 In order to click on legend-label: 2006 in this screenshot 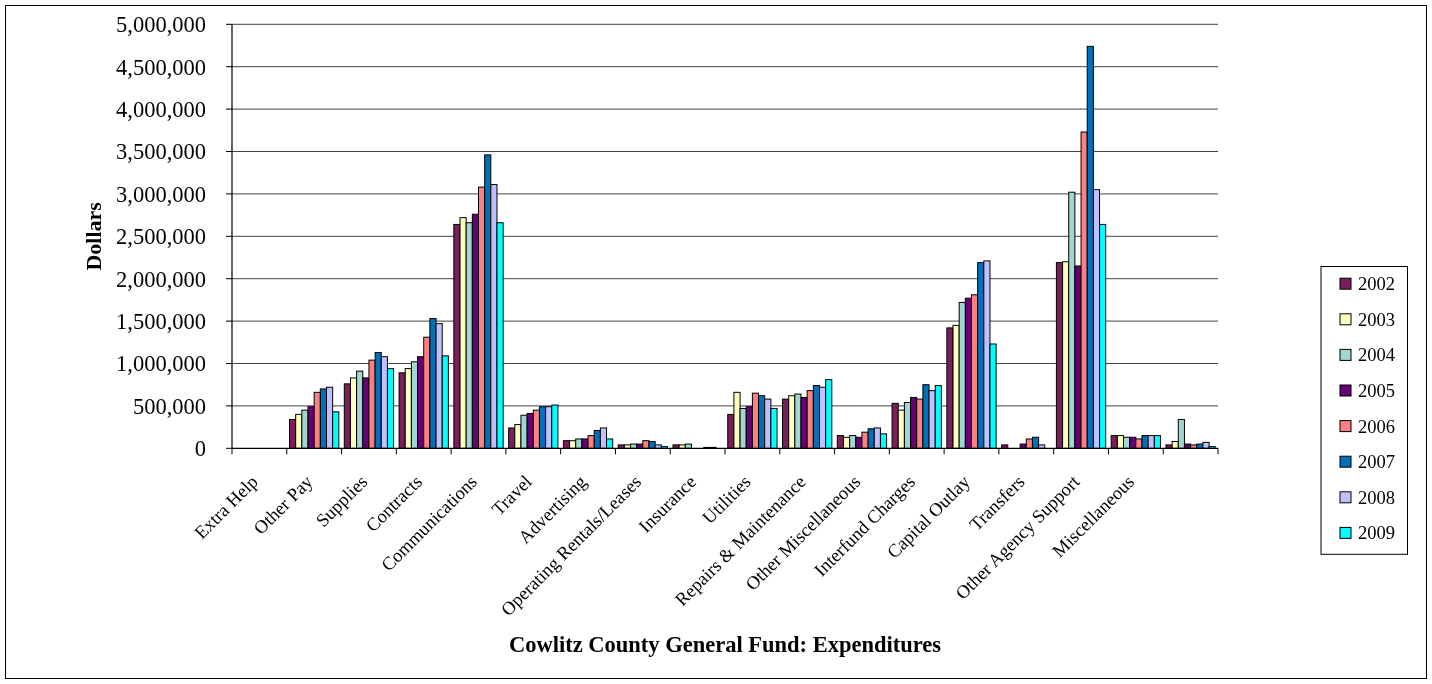, I will do `click(1376, 426)`.